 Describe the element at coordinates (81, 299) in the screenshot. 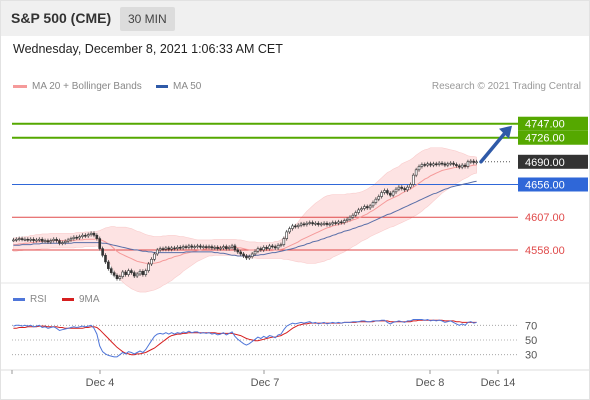

I see `legend-9ma: 9MA` at that location.